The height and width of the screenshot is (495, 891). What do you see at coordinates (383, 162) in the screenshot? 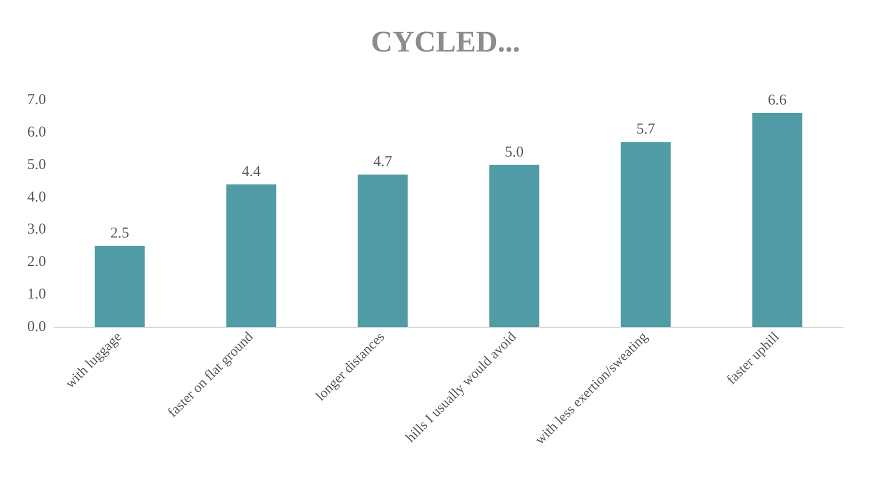
I see `data-label: 4.7` at bounding box center [383, 162].